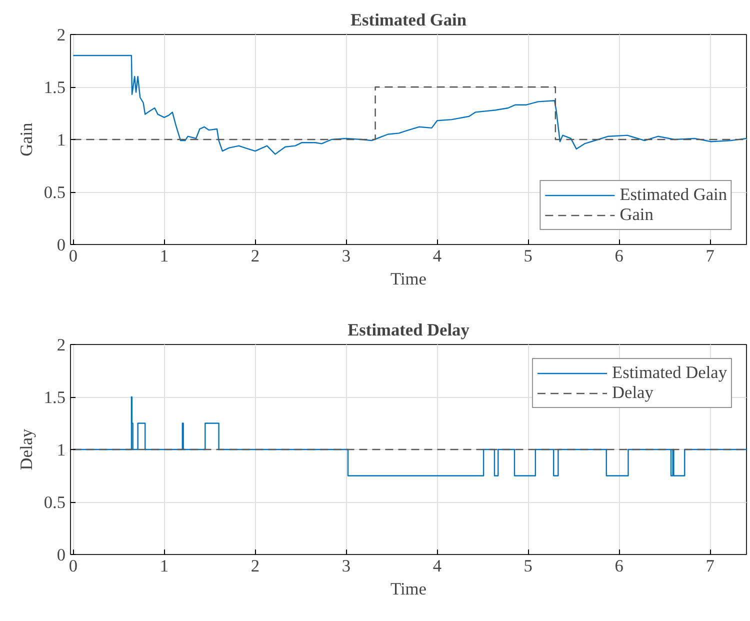 This screenshot has height=621, width=750. I want to click on chart-title: Estimated Gain, so click(408, 20).